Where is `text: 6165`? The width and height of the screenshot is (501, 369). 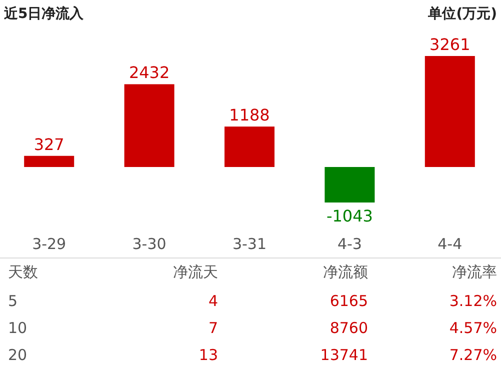
text: 6165 is located at coordinates (349, 301).